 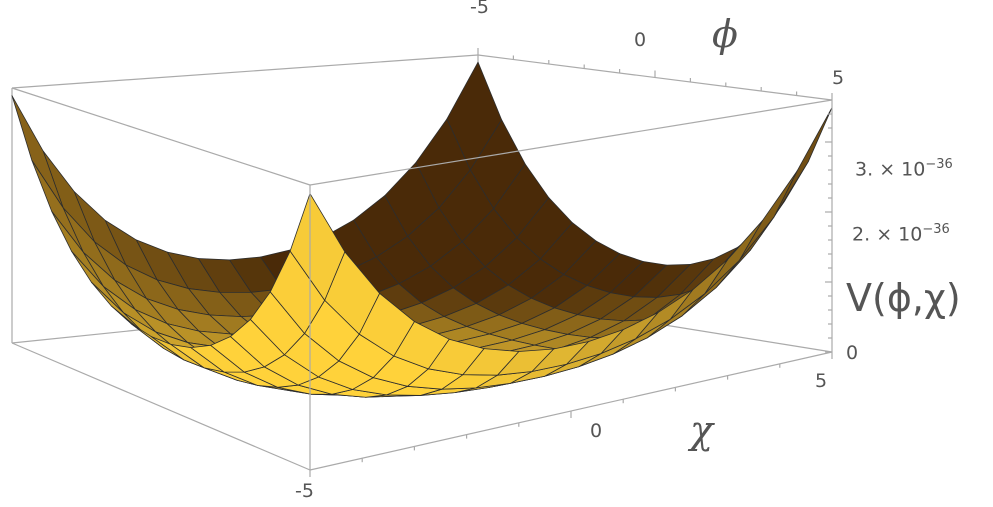 I want to click on chi-tick-0: 0, so click(x=596, y=431).